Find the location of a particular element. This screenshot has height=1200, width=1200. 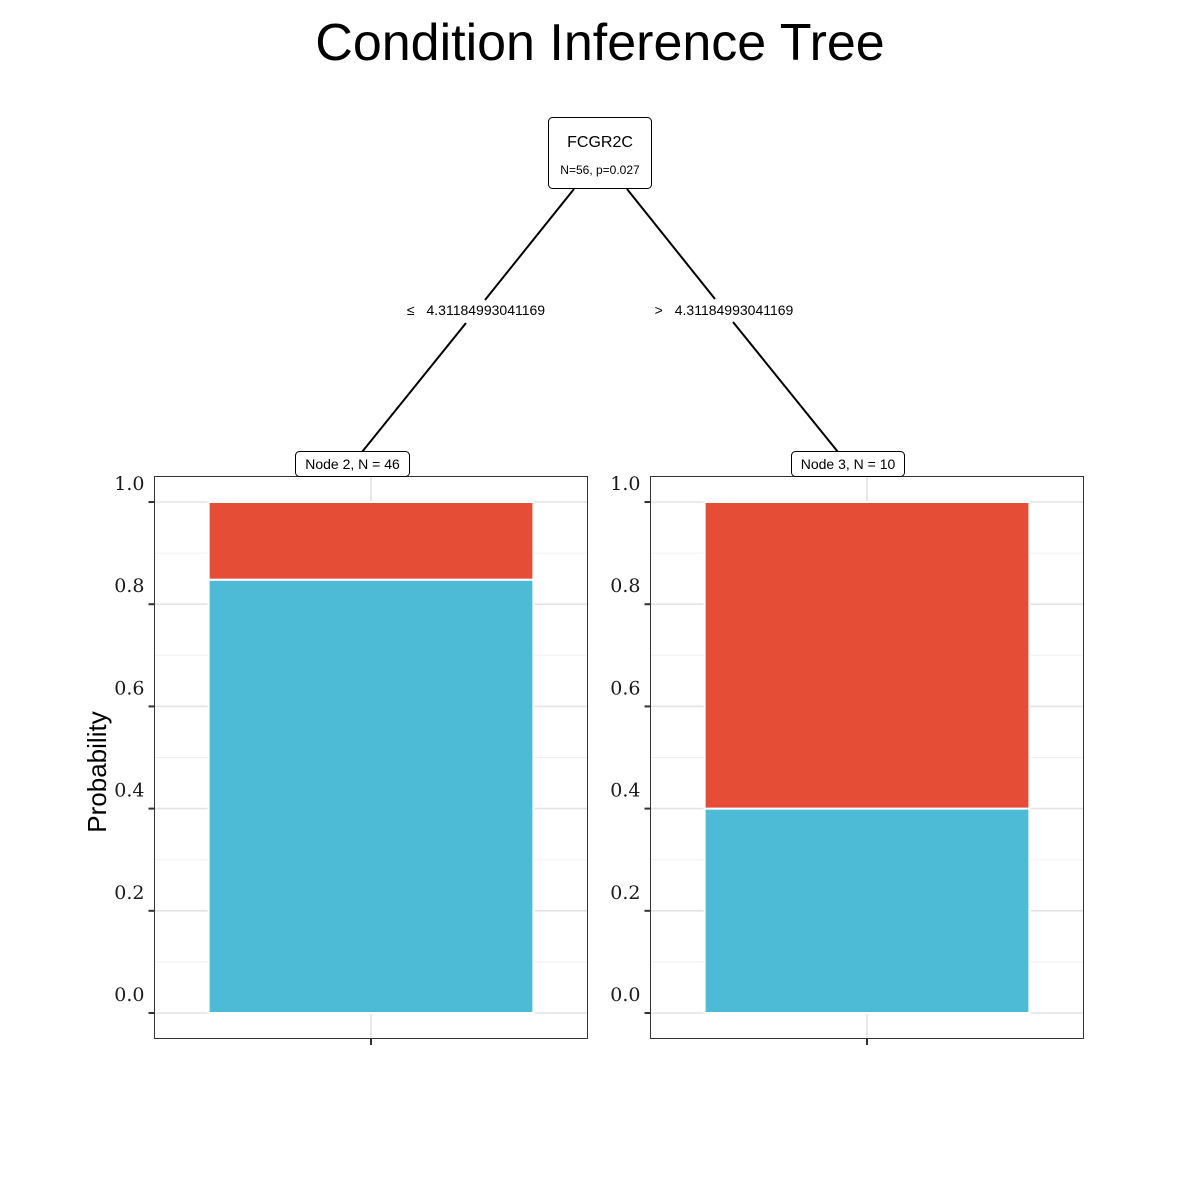

edge-threshold-right: 4.31184993041169 is located at coordinates (734, 310).